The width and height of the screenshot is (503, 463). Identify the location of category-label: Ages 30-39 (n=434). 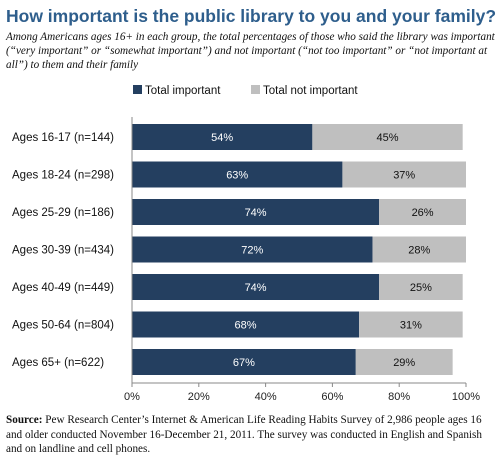
(63, 251).